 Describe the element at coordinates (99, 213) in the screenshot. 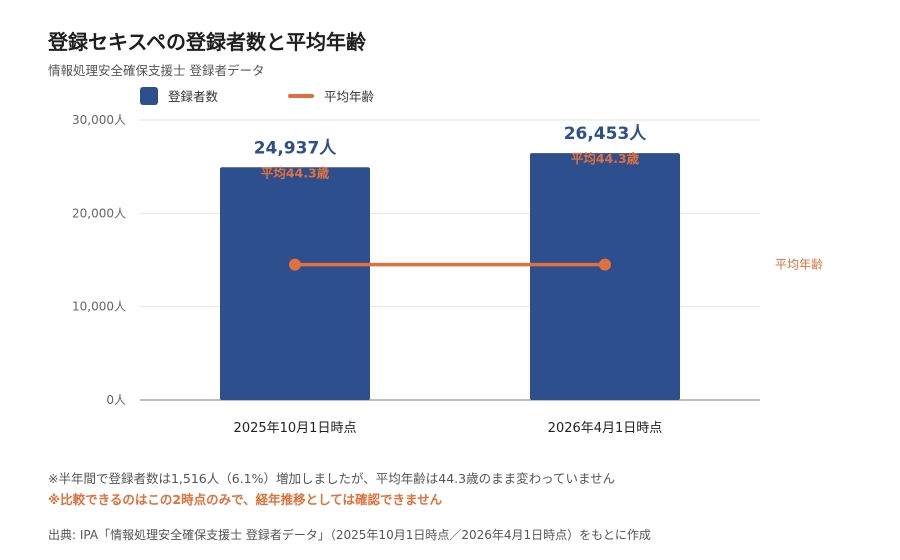

I see `y-tick-label: 20,000人` at that location.